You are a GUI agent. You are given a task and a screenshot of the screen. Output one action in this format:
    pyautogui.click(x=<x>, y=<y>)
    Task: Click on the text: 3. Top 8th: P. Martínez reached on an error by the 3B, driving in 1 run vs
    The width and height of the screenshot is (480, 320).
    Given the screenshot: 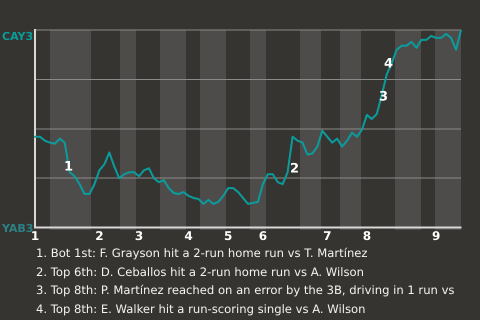 What is the action you would take?
    pyautogui.click(x=245, y=290)
    